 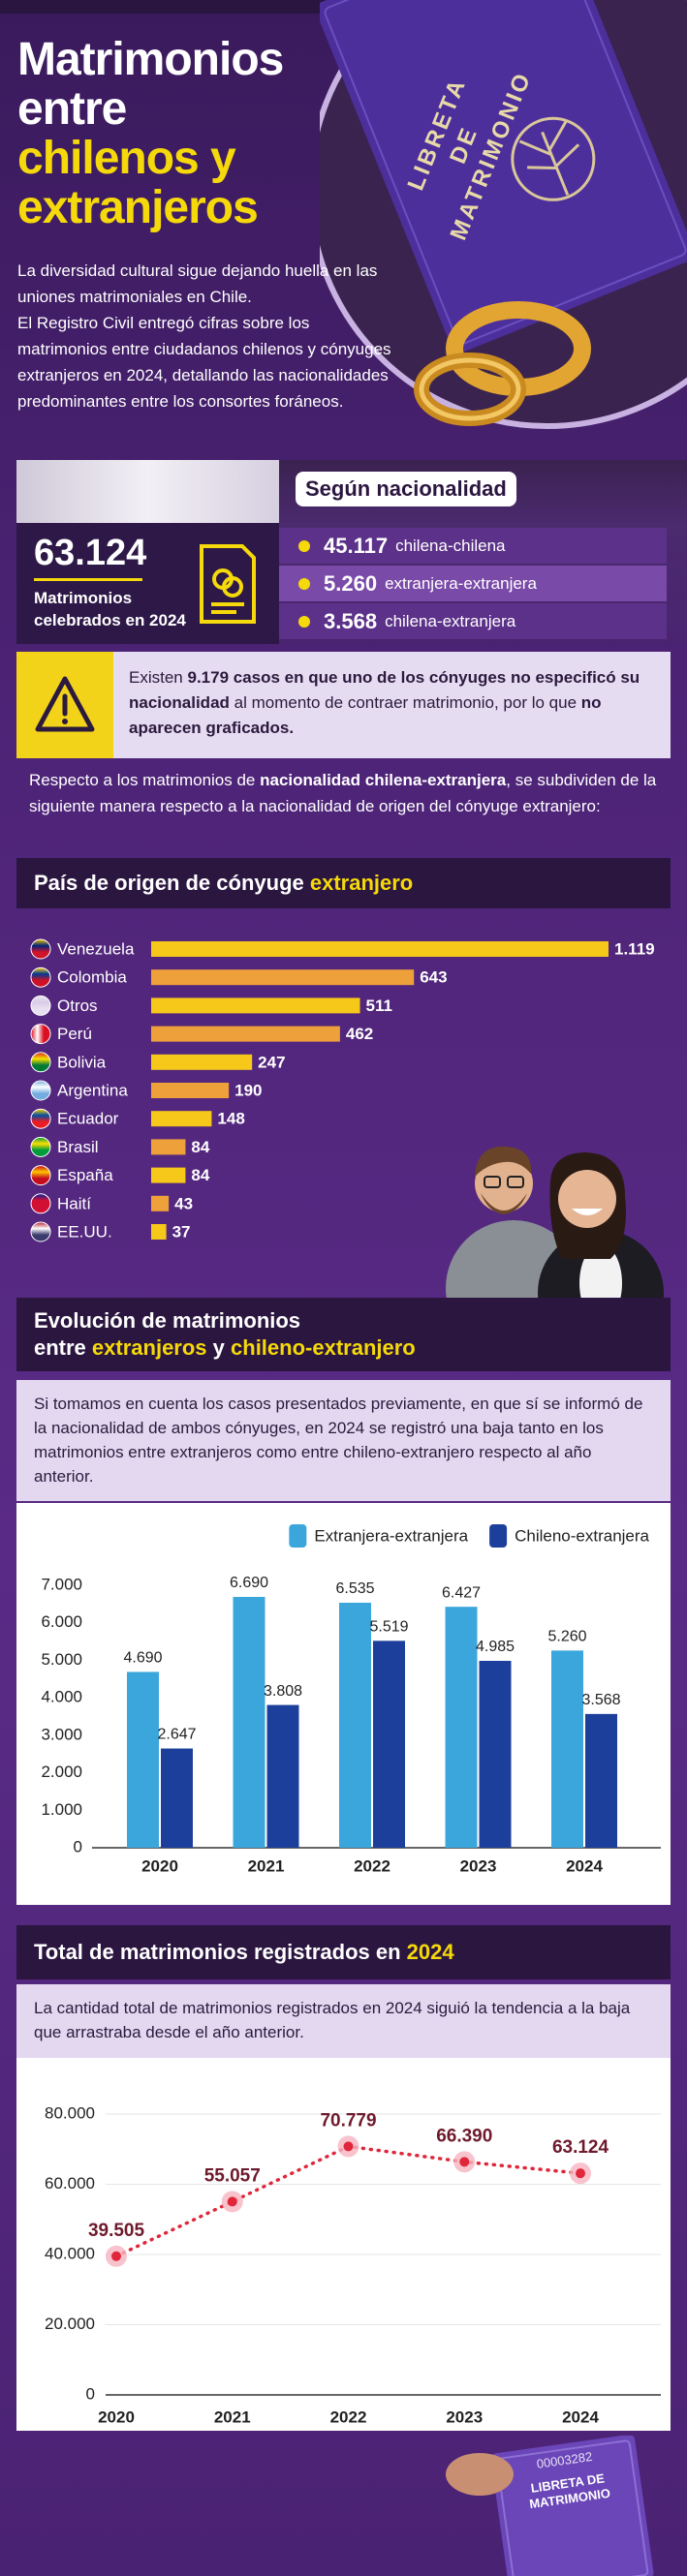 I want to click on y-tick-label: 3.000, so click(x=62, y=1734).